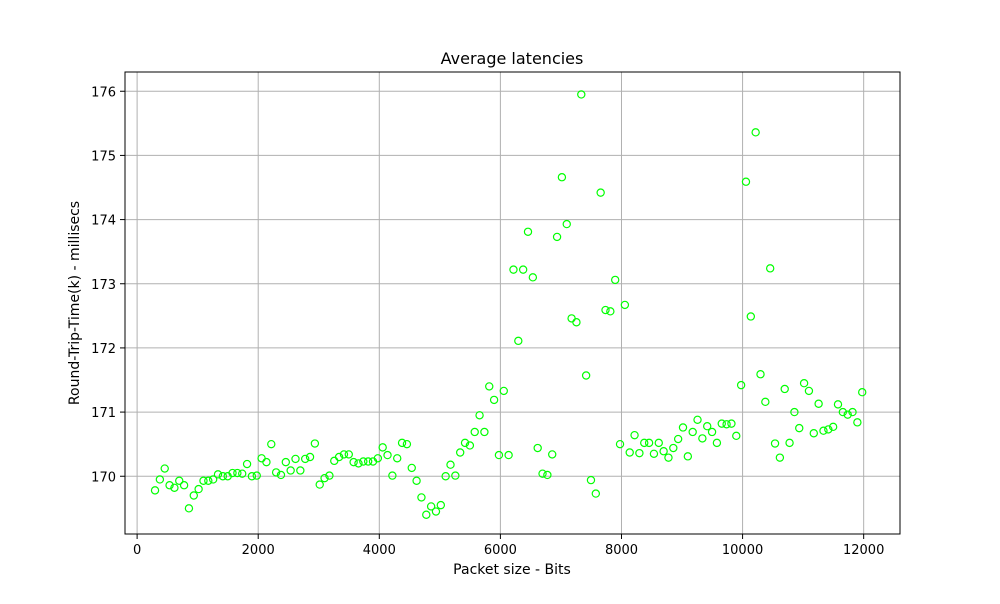  I want to click on x-tick-label: 12000, so click(863, 550).